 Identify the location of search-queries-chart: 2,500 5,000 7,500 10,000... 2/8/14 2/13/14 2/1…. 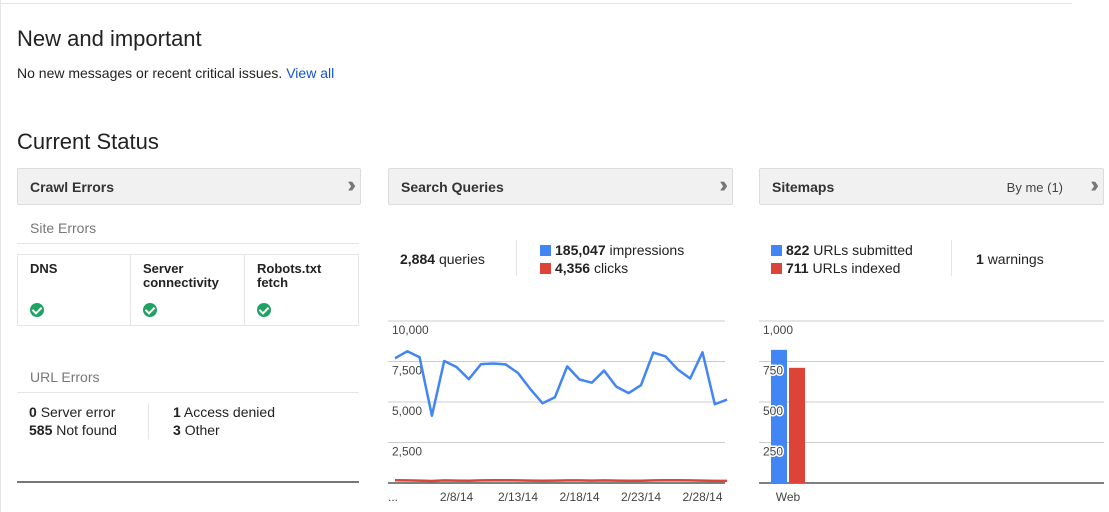
(558, 412).